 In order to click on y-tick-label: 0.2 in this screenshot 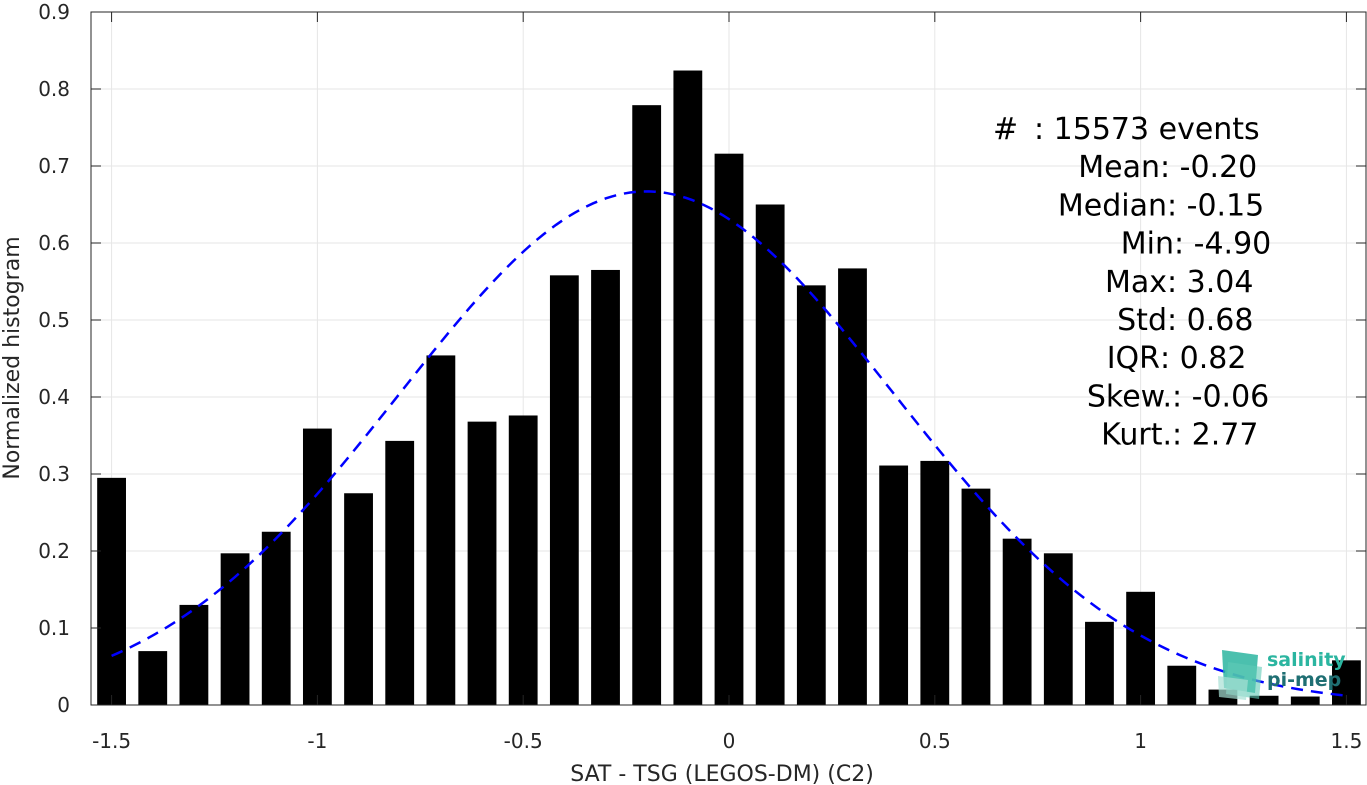, I will do `click(54, 551)`.